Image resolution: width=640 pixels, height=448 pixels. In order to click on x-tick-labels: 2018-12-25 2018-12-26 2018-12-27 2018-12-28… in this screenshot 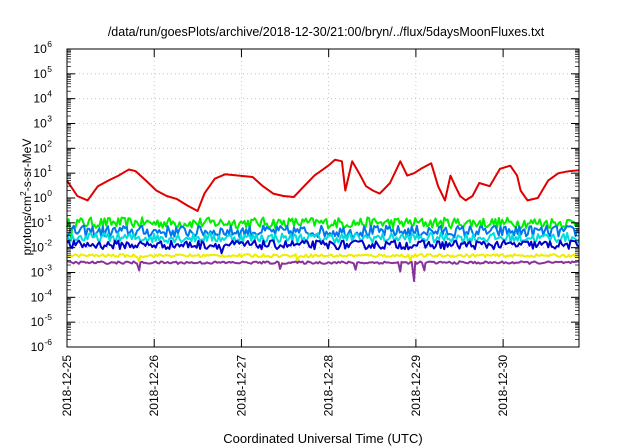, I will do `click(285, 386)`.